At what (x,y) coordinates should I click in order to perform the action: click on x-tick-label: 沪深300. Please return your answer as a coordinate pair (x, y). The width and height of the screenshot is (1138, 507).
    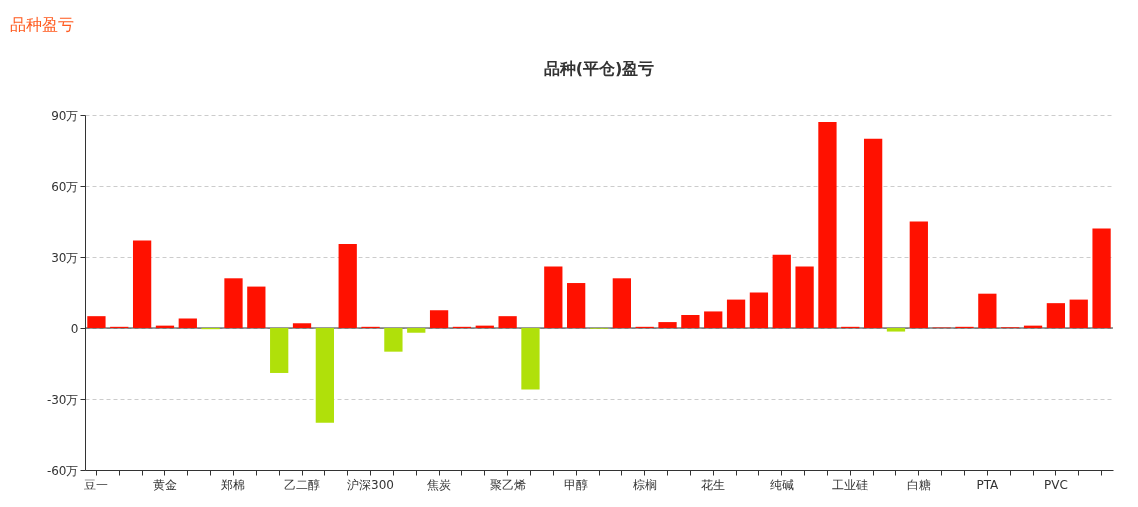
    Looking at the image, I should click on (371, 484).